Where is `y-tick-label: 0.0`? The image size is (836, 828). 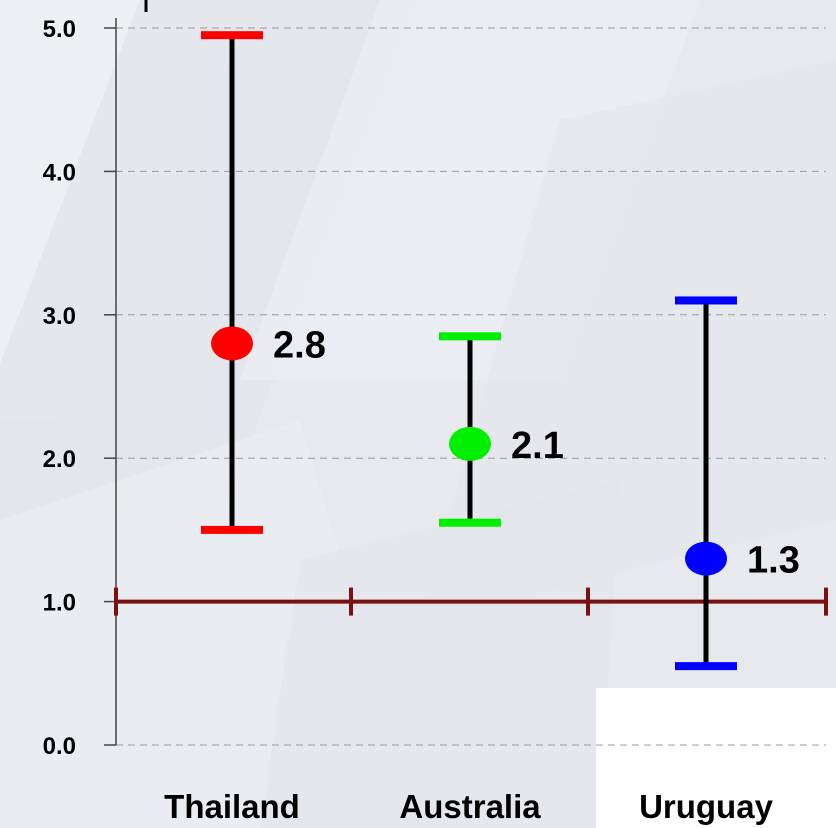 y-tick-label: 0.0 is located at coordinates (59, 746).